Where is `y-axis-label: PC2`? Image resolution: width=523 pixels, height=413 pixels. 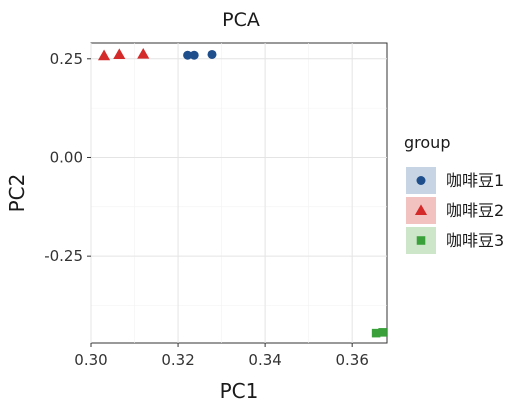
y-axis-label: PC2 is located at coordinates (17, 193).